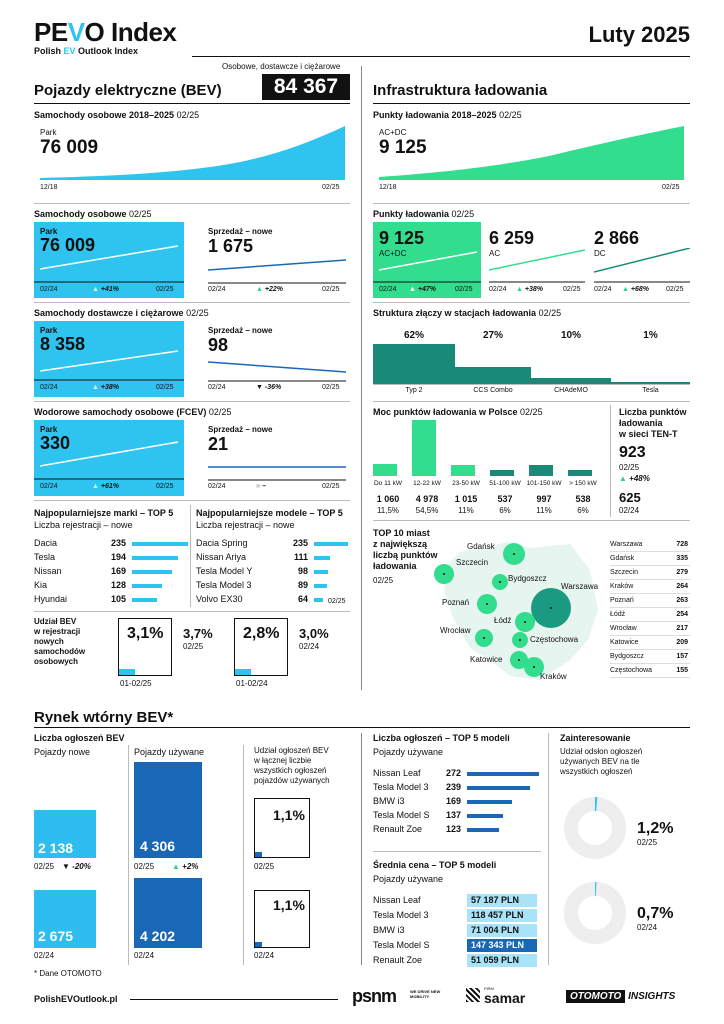  Describe the element at coordinates (168, 913) in the screenshot. I see `used-prev-bar: 4 202` at that location.